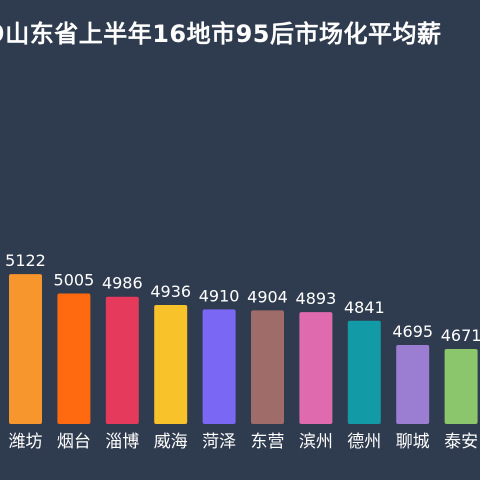 Image resolution: width=480 pixels, height=480 pixels. Describe the element at coordinates (74, 358) in the screenshot. I see `bar-烟台` at that location.